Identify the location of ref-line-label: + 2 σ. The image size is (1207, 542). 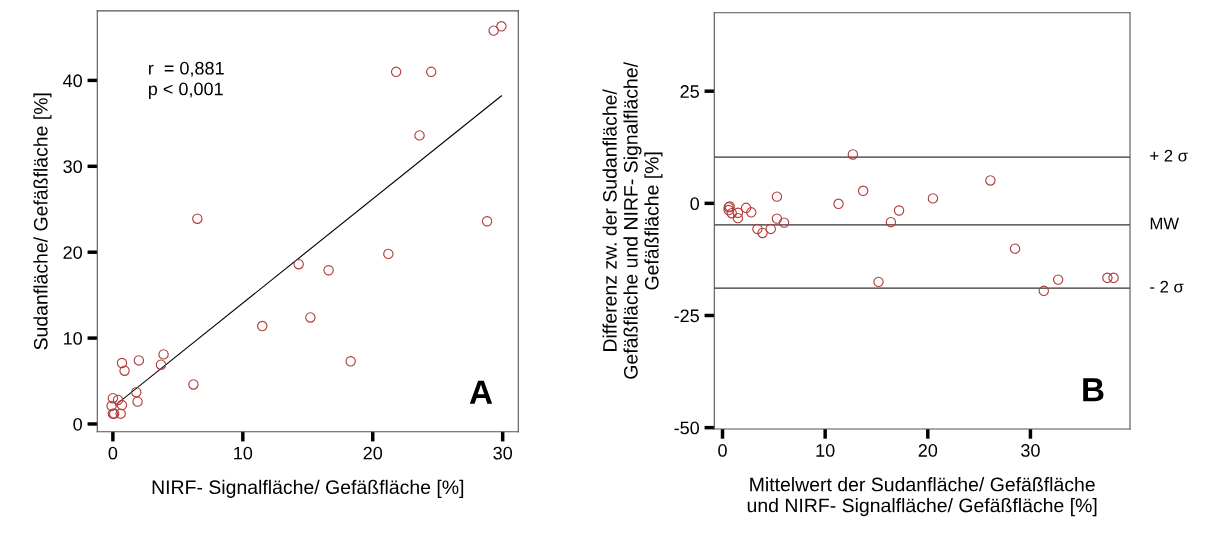
(1169, 155).